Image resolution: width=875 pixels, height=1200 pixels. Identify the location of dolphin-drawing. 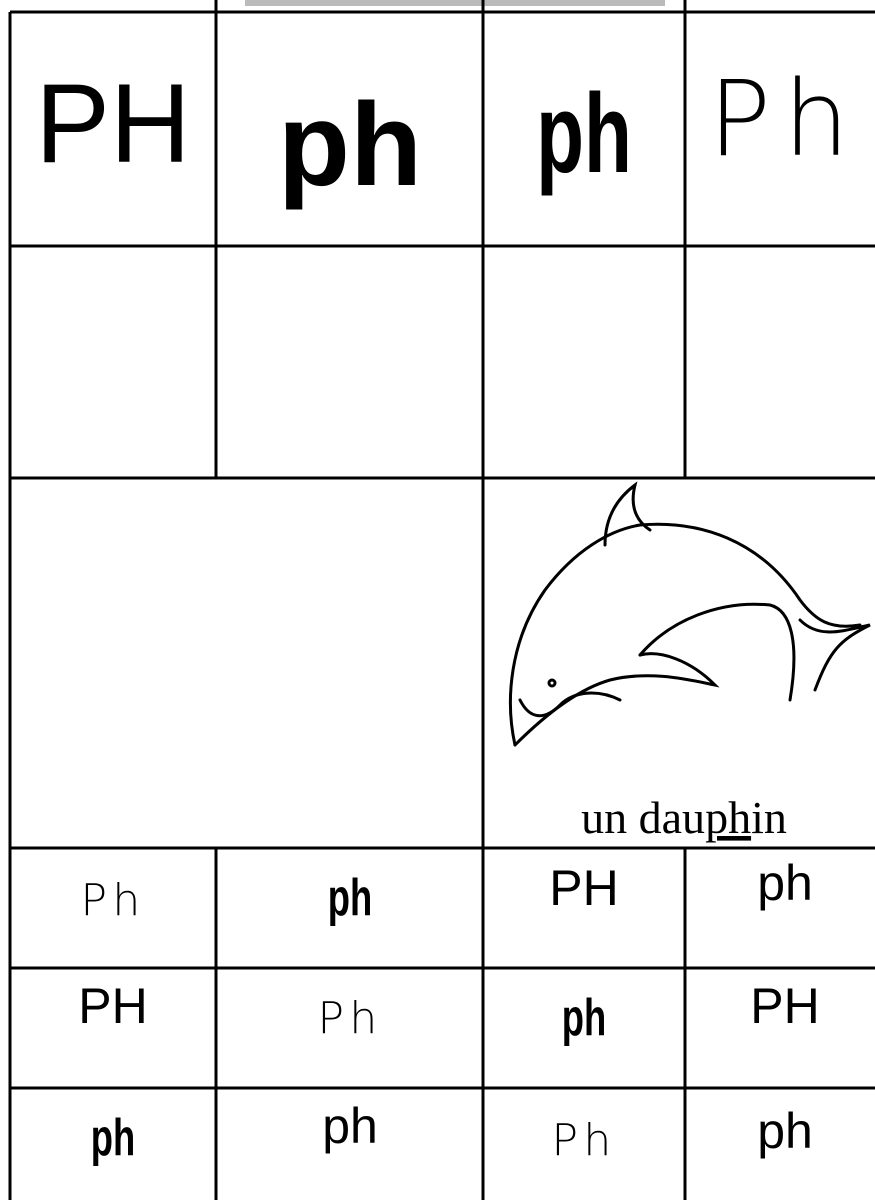
(689, 614).